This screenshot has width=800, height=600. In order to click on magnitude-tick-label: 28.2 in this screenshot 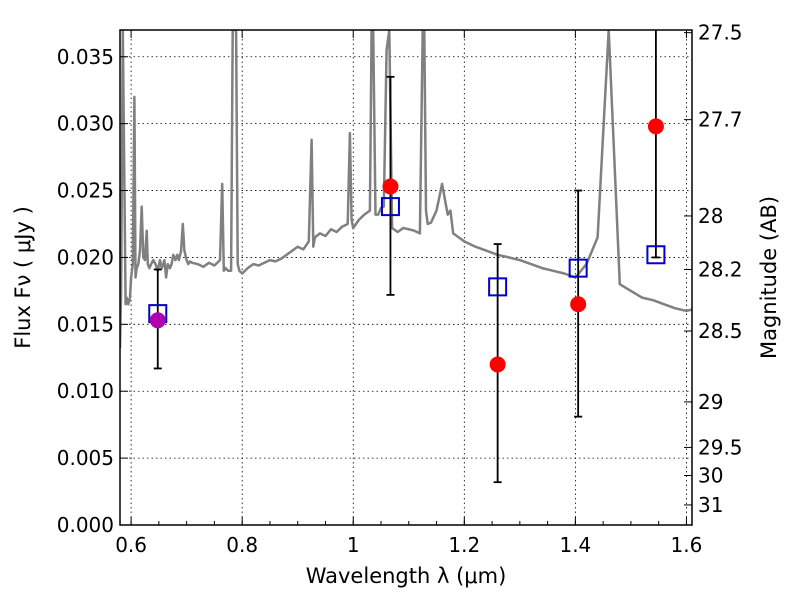, I will do `click(720, 269)`.